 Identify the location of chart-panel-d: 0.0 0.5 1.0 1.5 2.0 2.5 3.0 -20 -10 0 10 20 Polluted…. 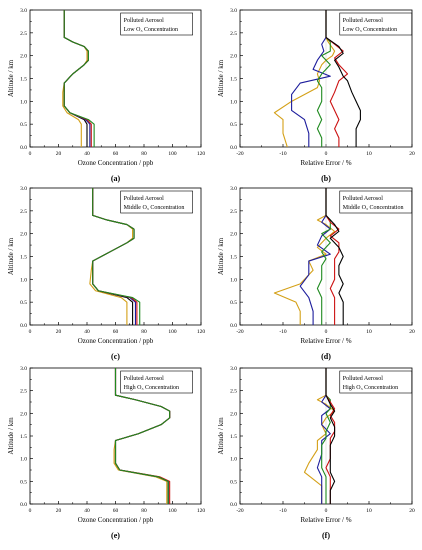
(316, 273).